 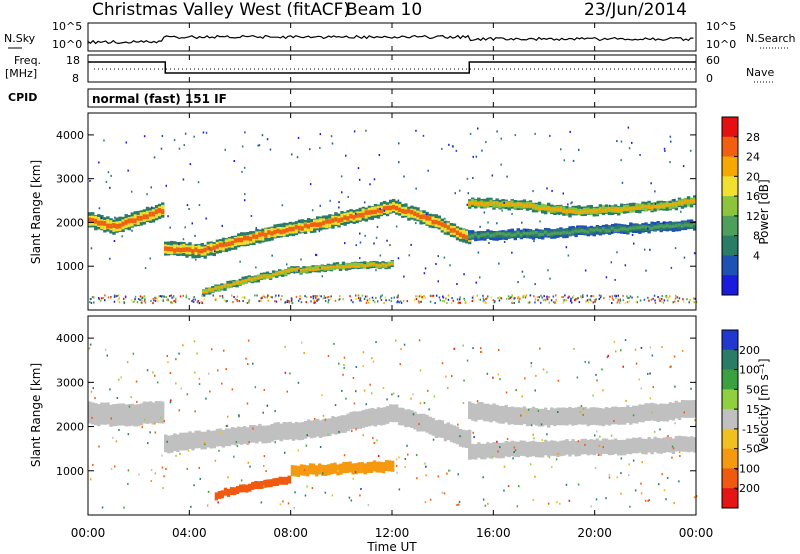 What do you see at coordinates (391, 547) in the screenshot?
I see `x-axis-label: Time UT` at bounding box center [391, 547].